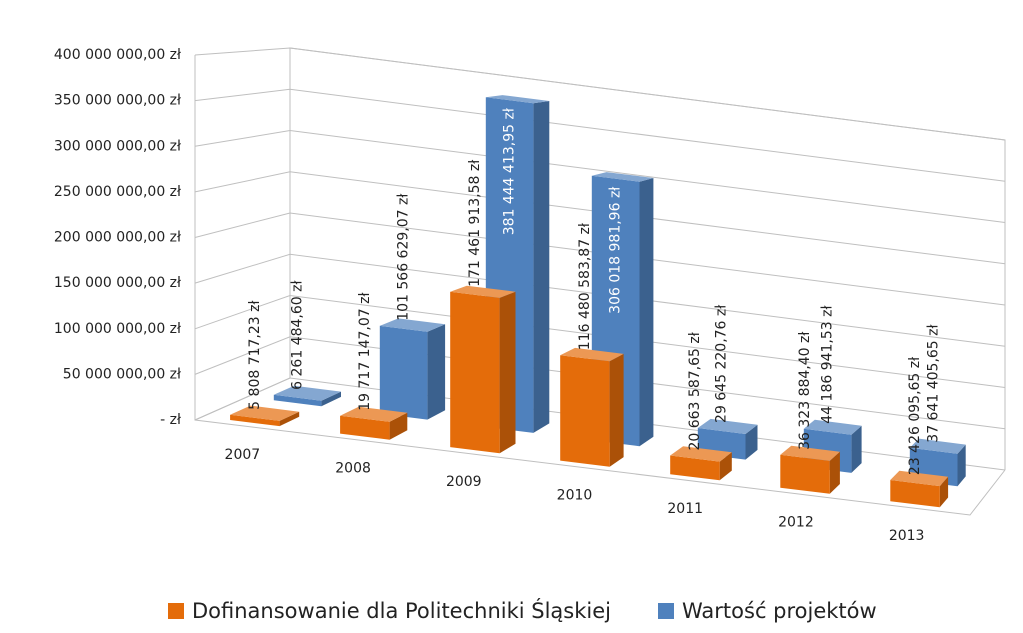  Describe the element at coordinates (117, 146) in the screenshot. I see `y-tick-label: 300 000 000,00 zł` at that location.